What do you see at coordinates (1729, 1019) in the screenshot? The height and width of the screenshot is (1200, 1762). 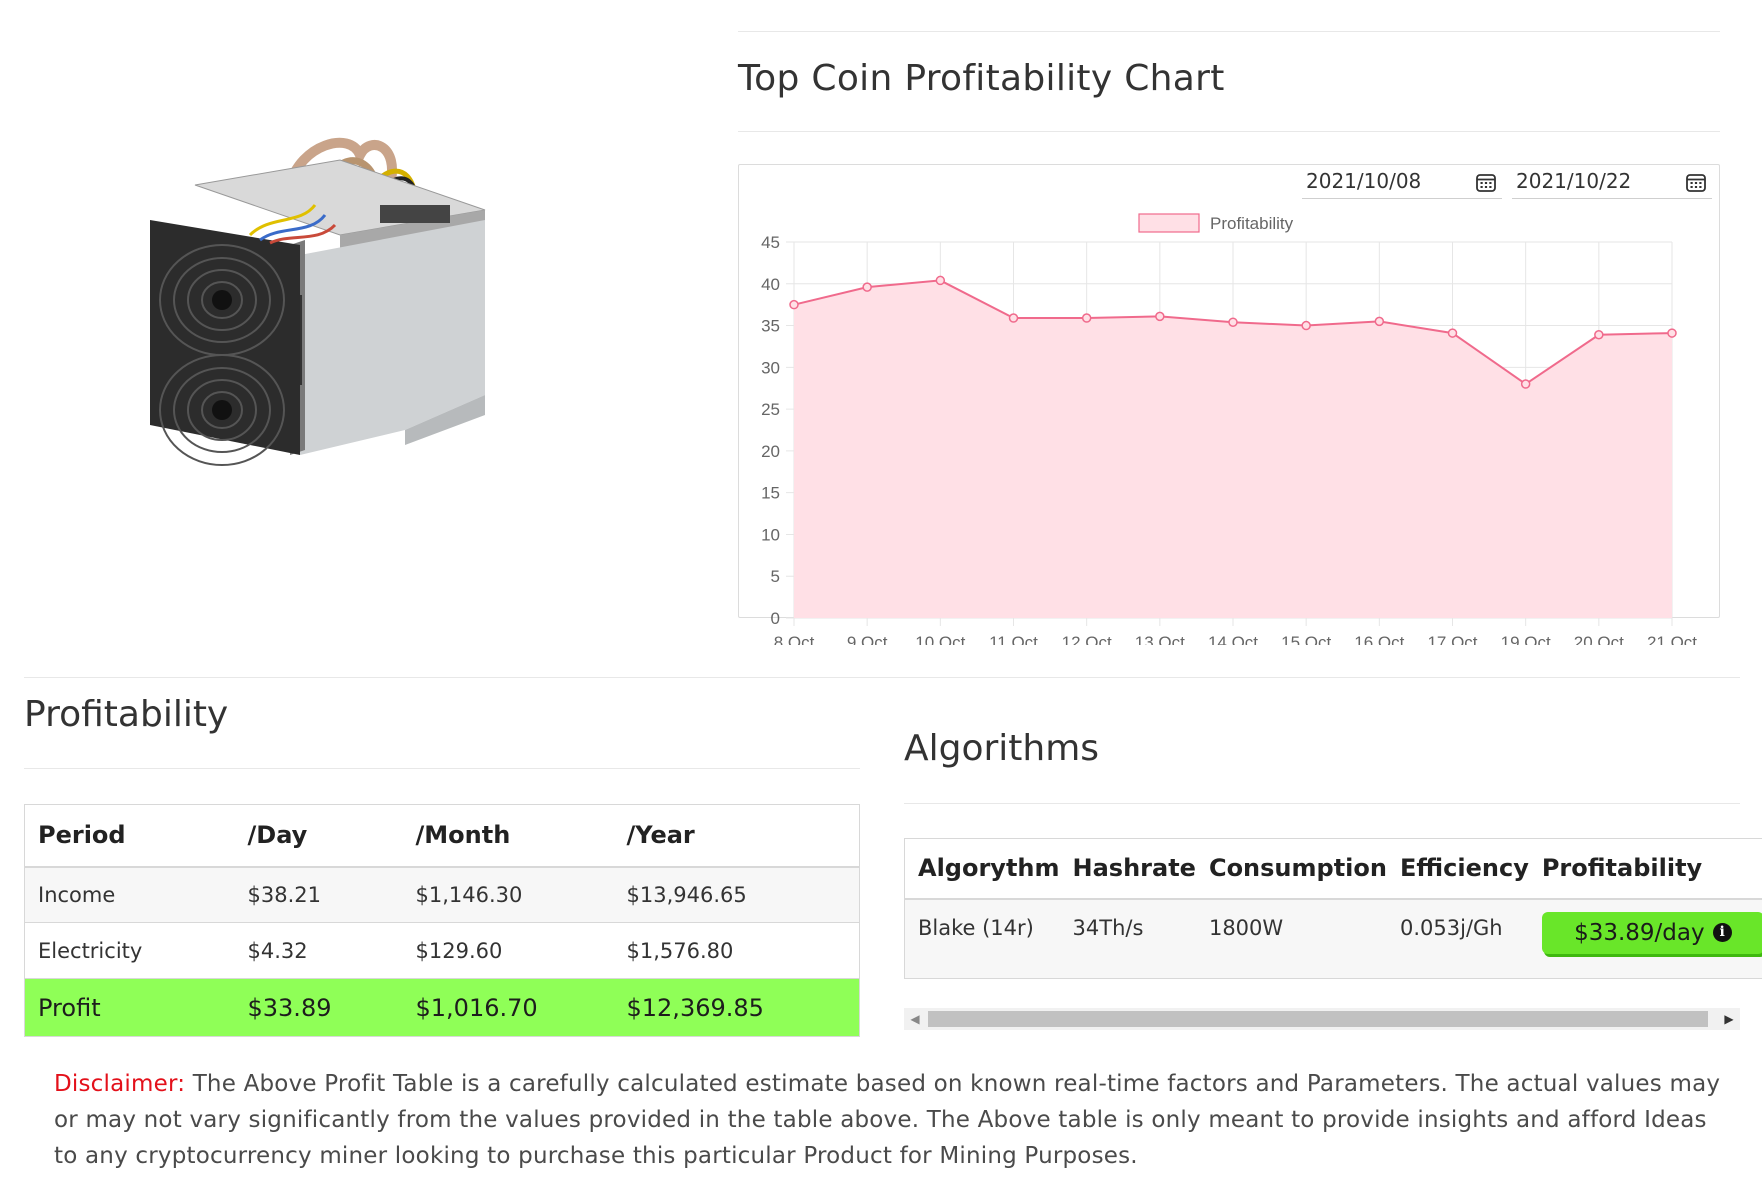 I see `scroll-right-arrow-icon: ▶` at bounding box center [1729, 1019].